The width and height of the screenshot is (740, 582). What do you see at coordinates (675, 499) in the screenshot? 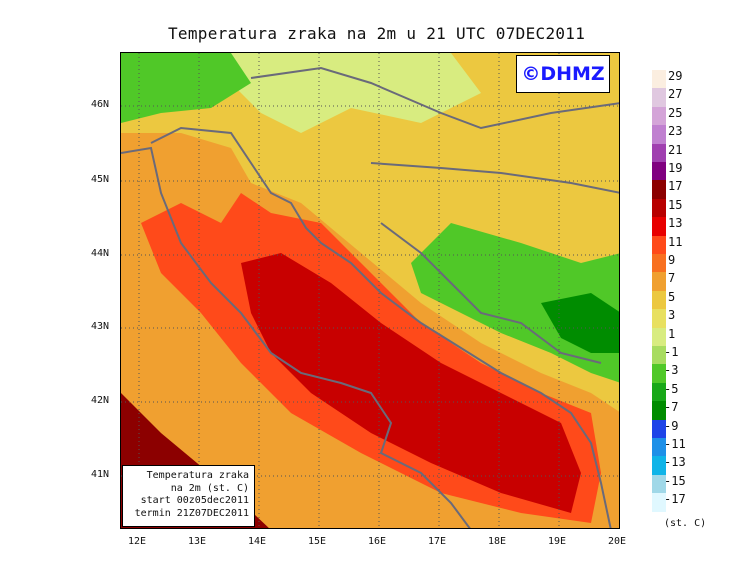
I see `legend-level-label: -17` at bounding box center [675, 499].